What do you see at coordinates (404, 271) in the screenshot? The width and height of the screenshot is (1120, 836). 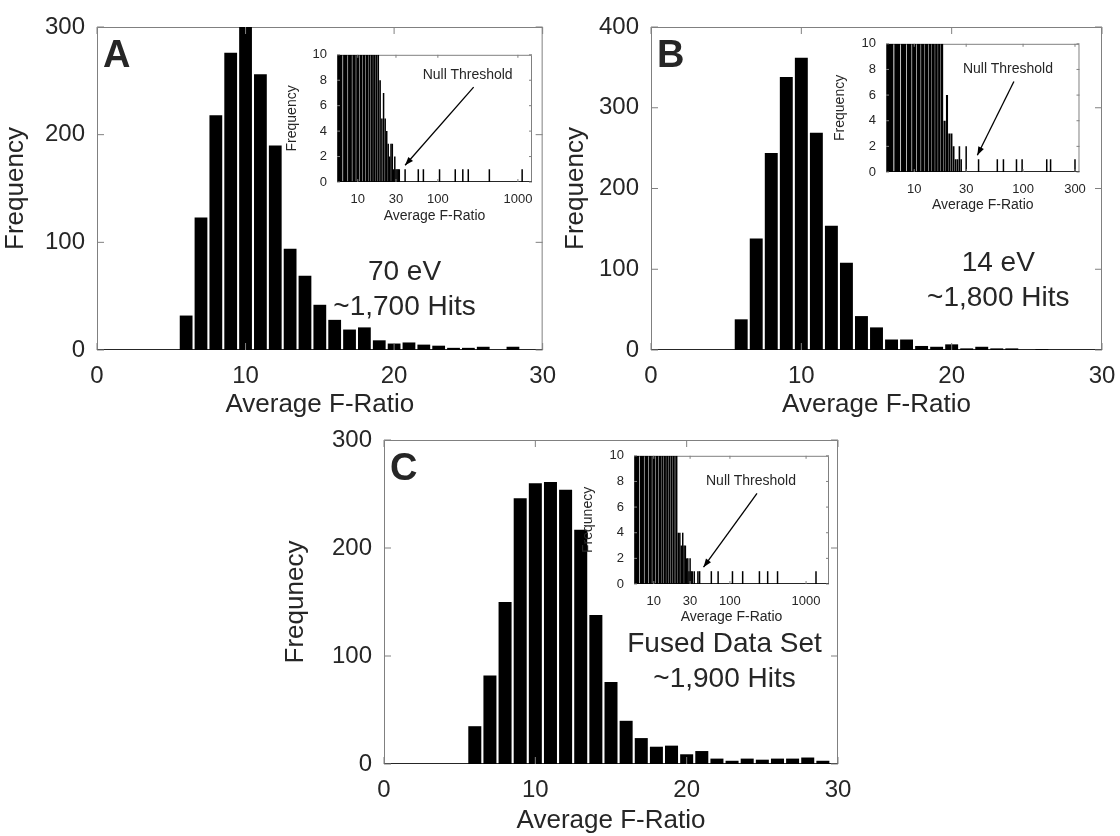 I see `annotation: 70 eV` at bounding box center [404, 271].